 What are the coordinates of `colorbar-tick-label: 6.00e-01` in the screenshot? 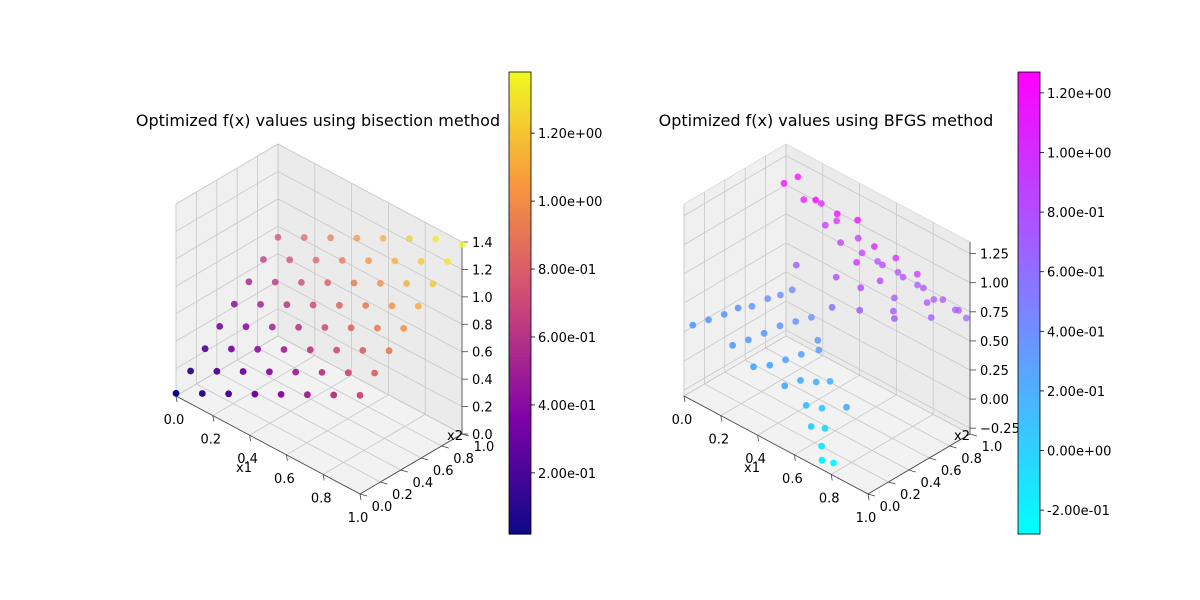 It's located at (1076, 273).